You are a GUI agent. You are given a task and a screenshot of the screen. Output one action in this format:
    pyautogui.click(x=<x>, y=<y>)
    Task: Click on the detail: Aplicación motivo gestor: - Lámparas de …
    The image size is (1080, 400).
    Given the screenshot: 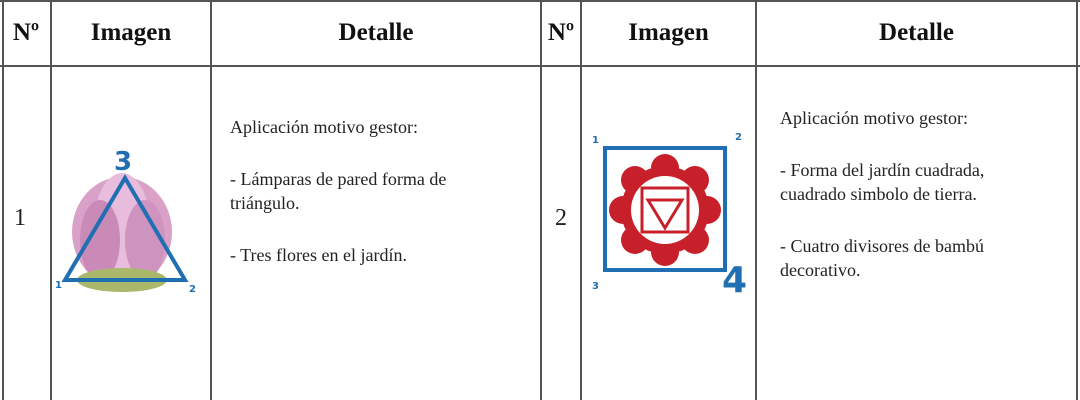 What is the action you would take?
    pyautogui.click(x=375, y=205)
    